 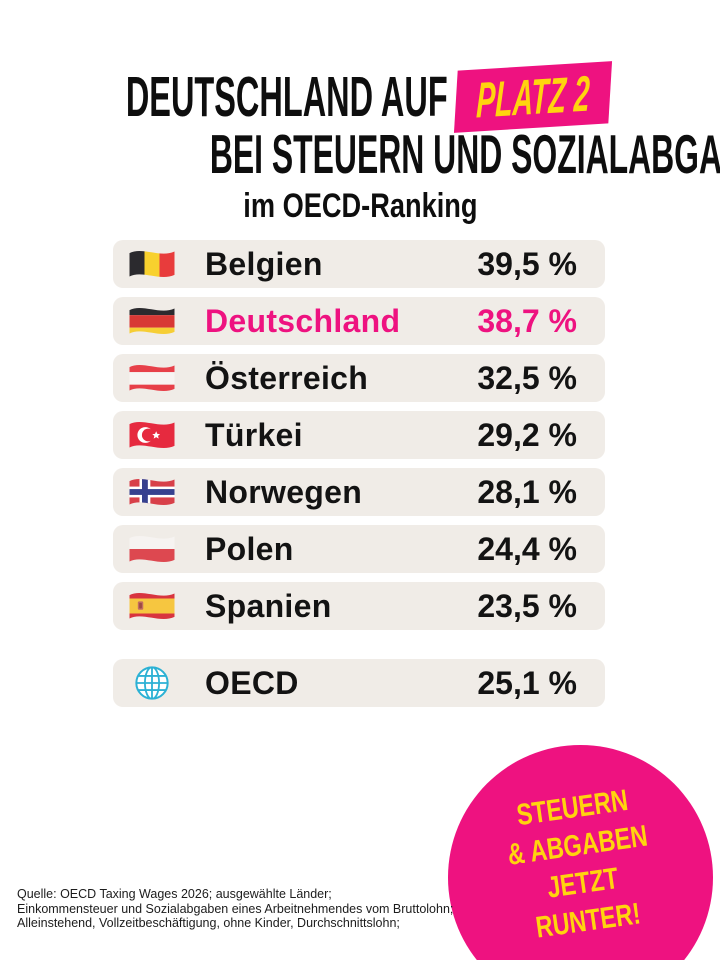 I want to click on country-label: Polen, so click(x=249, y=548).